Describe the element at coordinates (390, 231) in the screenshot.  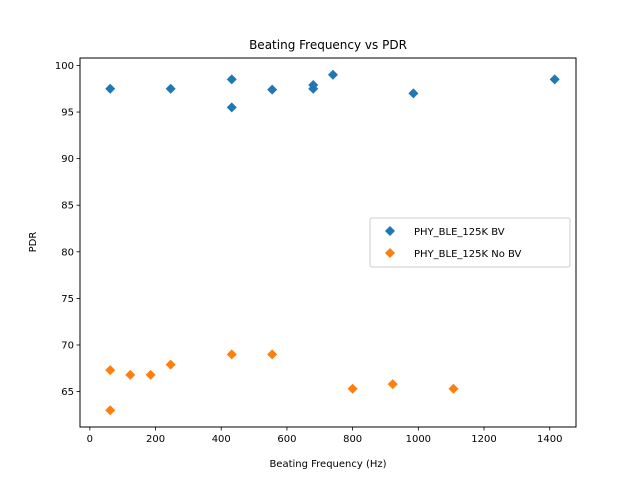
I see `legend-marker-bv` at that location.